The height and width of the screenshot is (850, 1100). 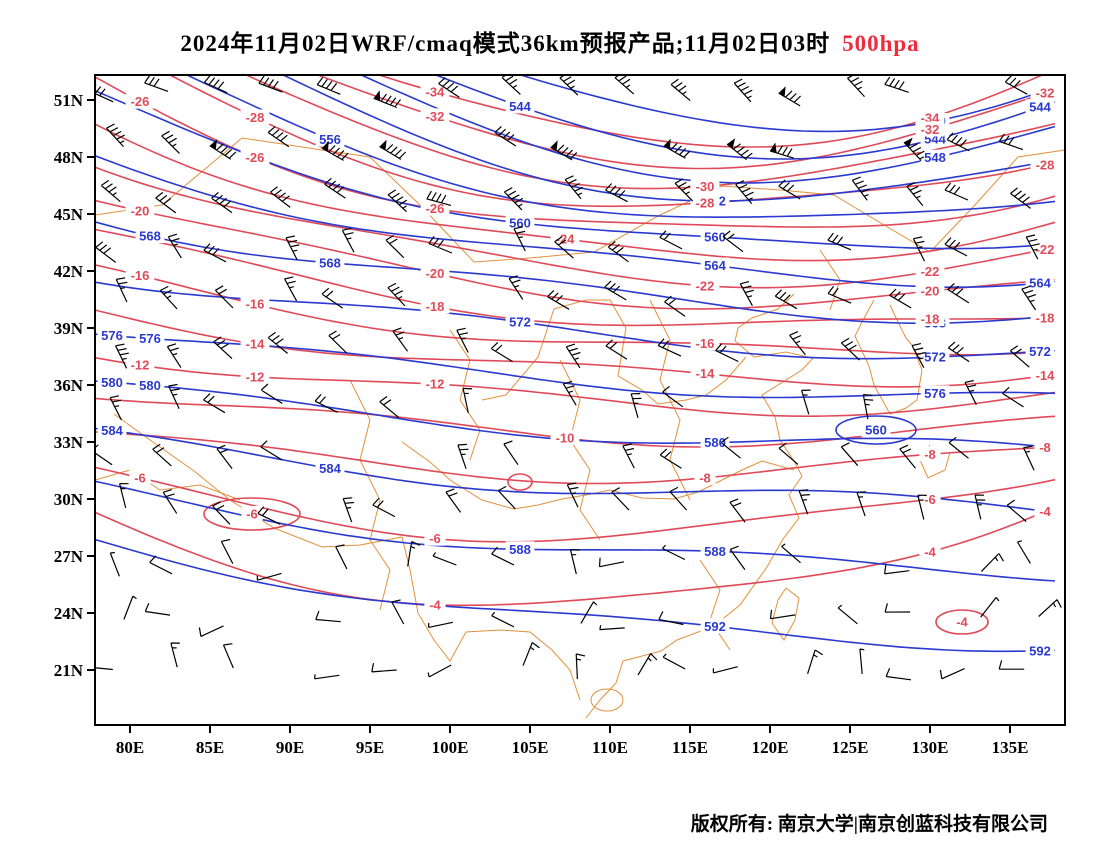 What do you see at coordinates (930, 747) in the screenshot?
I see `x-tick-label: 130E` at bounding box center [930, 747].